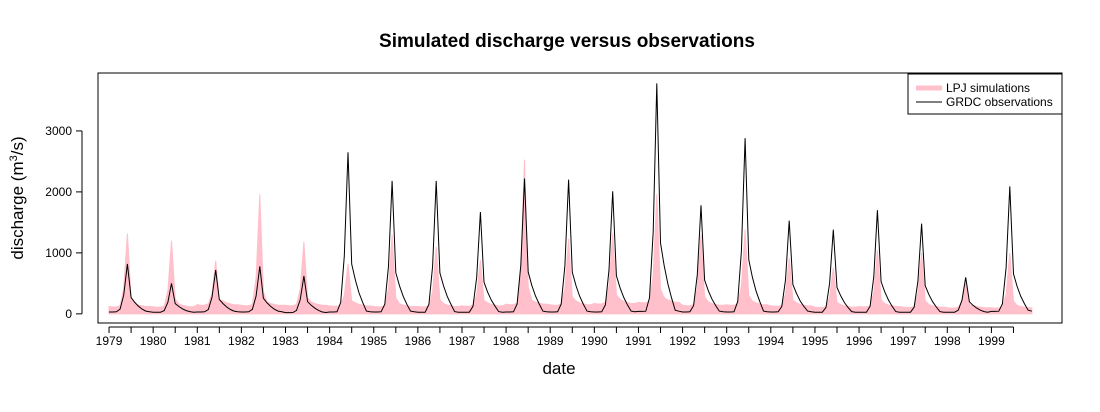  I want to click on legend: LPJ simulations GRDC observations, so click(985, 94).